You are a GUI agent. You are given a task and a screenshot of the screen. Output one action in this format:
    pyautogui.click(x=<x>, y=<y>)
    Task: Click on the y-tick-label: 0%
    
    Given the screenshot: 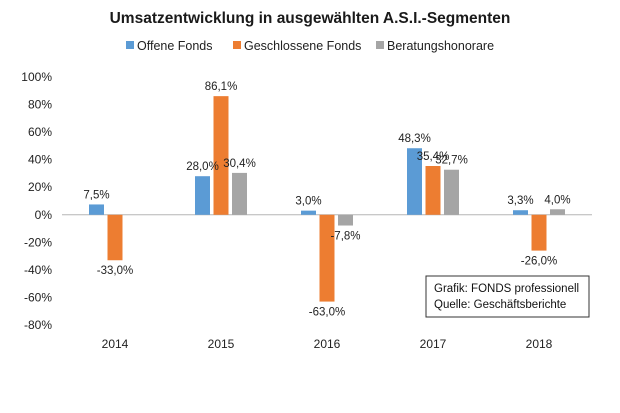 What is the action you would take?
    pyautogui.click(x=44, y=215)
    